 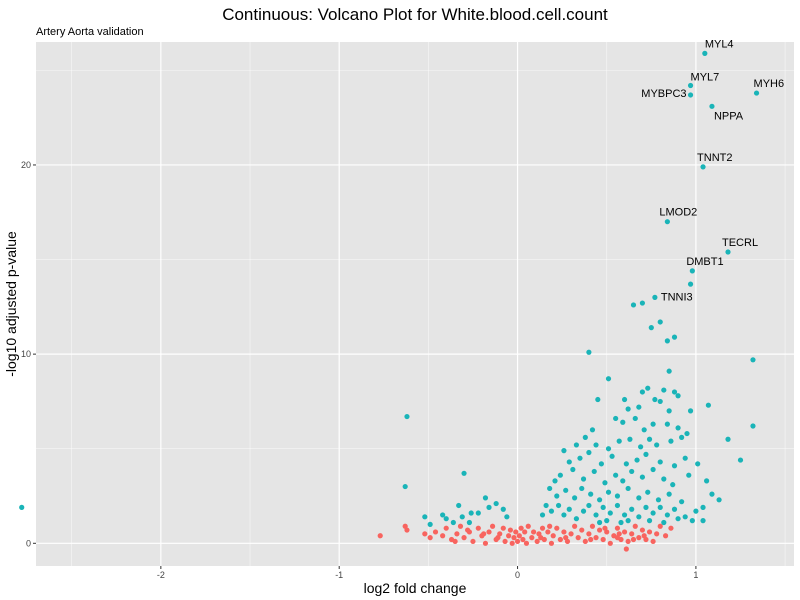 What do you see at coordinates (161, 575) in the screenshot?
I see `x-tick-label: -2` at bounding box center [161, 575].